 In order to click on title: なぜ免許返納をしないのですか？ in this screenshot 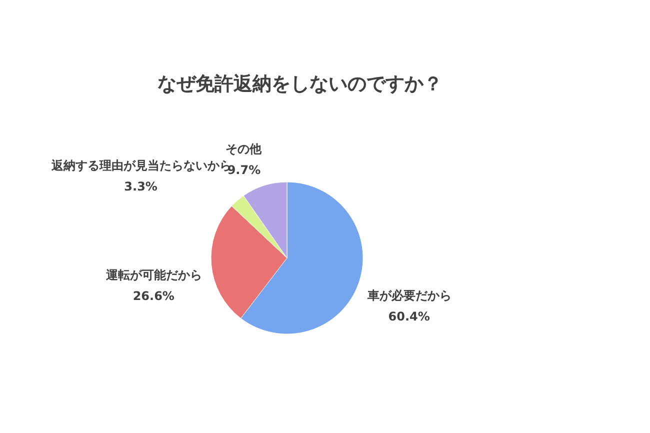, I will do `click(300, 84)`.